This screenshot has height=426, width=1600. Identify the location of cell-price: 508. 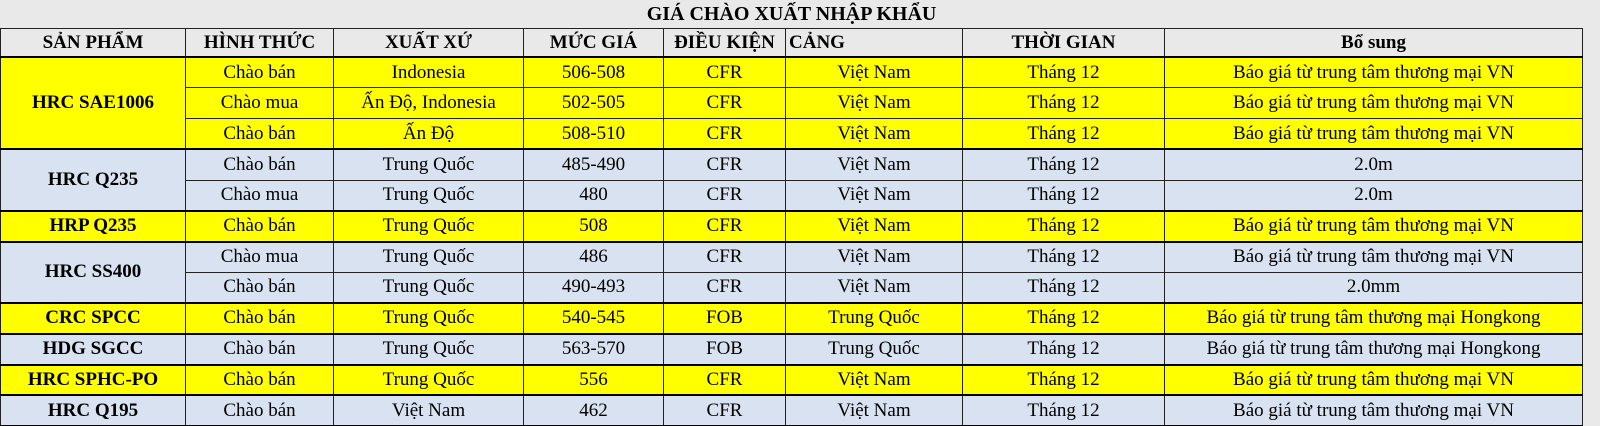
(593, 226).